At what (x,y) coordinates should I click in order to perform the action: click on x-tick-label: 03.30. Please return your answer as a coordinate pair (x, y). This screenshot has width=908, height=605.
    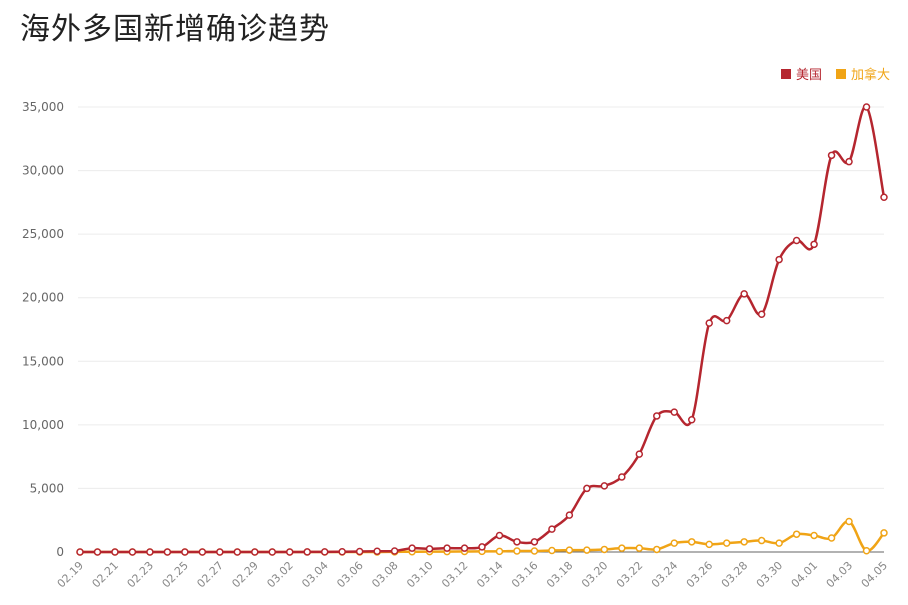
    Looking at the image, I should click on (769, 574).